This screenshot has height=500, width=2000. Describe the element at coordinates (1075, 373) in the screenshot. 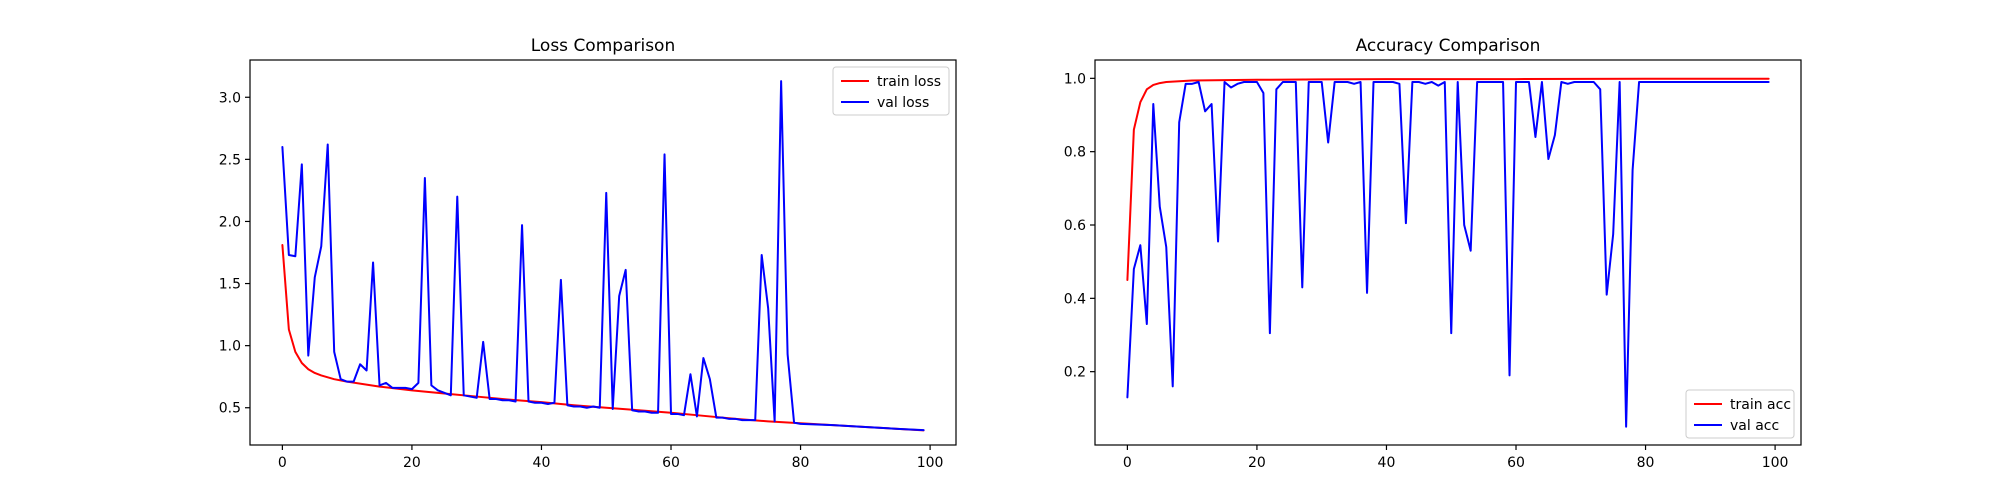

I see `y-tick-label: 0.2` at that location.